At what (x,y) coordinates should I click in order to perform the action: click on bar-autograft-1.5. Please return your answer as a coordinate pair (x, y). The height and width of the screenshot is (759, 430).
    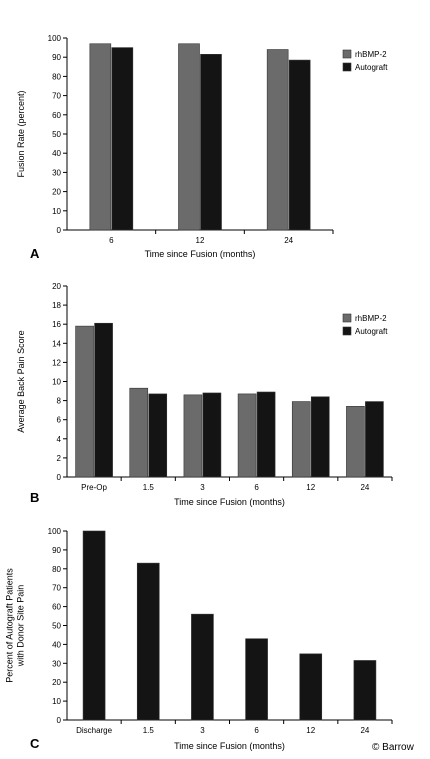
    Looking at the image, I should click on (158, 435).